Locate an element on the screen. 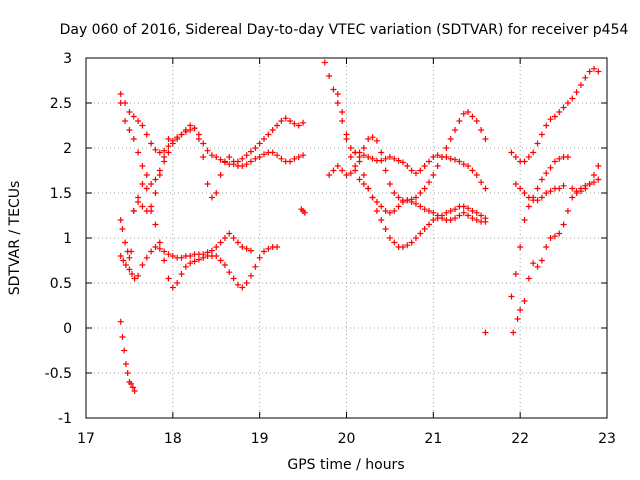 The height and width of the screenshot is (480, 640). series-track-o is located at coordinates (556, 256).